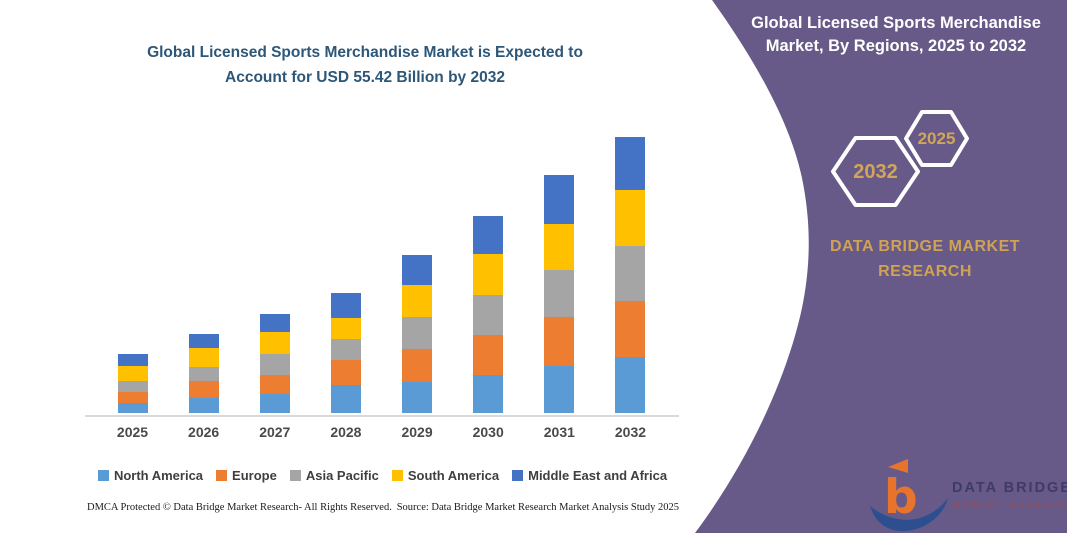  What do you see at coordinates (132, 373) in the screenshot?
I see `bar-segment-2025-south-america` at bounding box center [132, 373].